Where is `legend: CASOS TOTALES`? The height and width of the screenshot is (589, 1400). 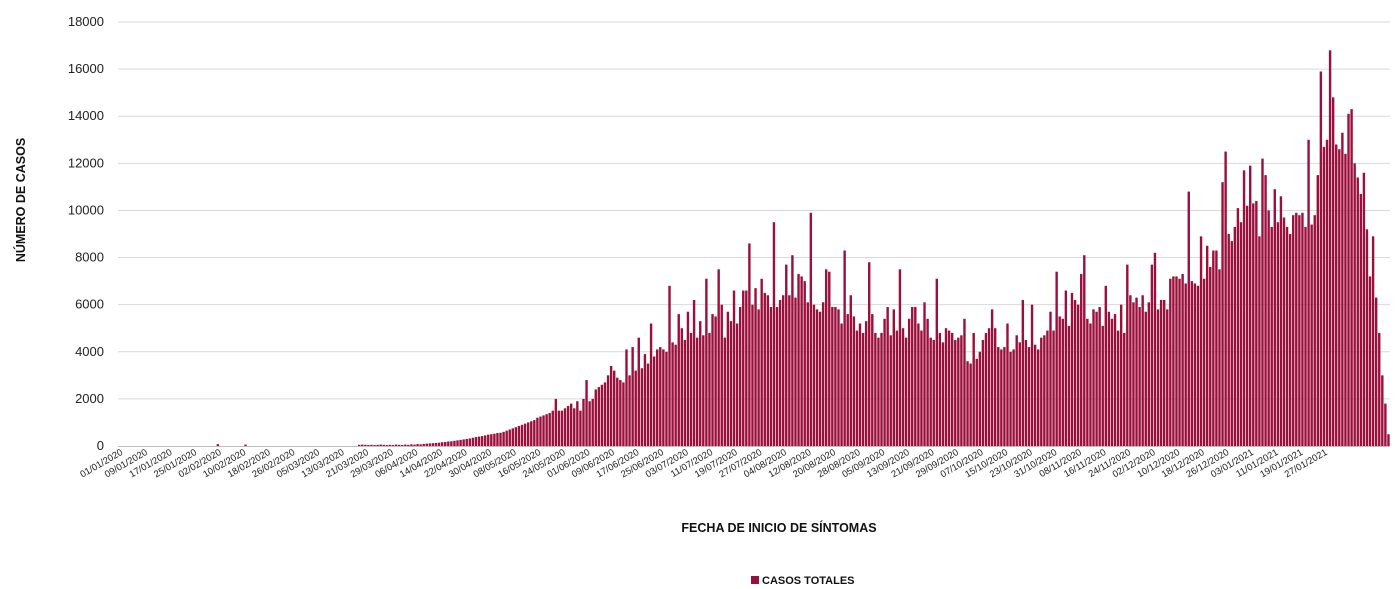 legend: CASOS TOTALES is located at coordinates (803, 581).